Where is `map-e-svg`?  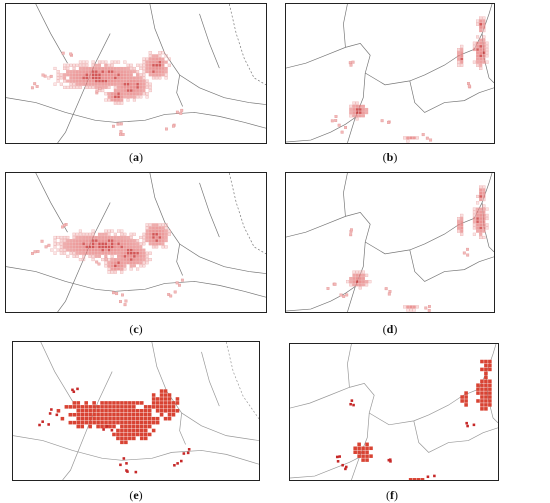
map-e-svg is located at coordinates (136, 411).